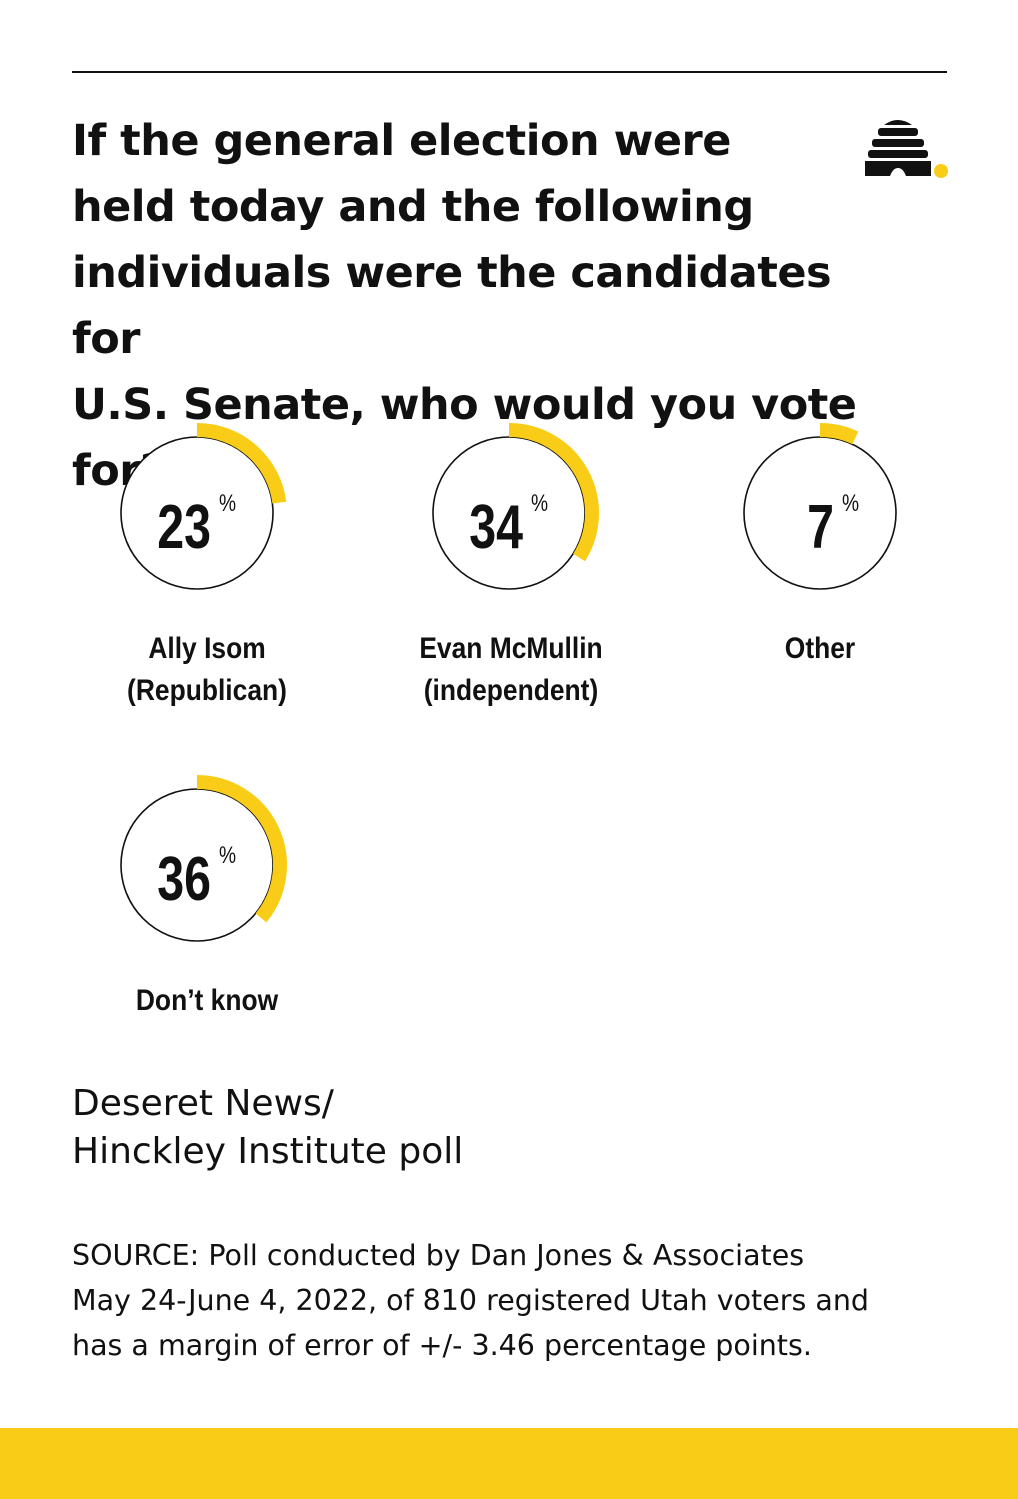 This screenshot has height=1499, width=1018. Describe the element at coordinates (184, 878) in the screenshot. I see `donut-value-label: 36` at that location.